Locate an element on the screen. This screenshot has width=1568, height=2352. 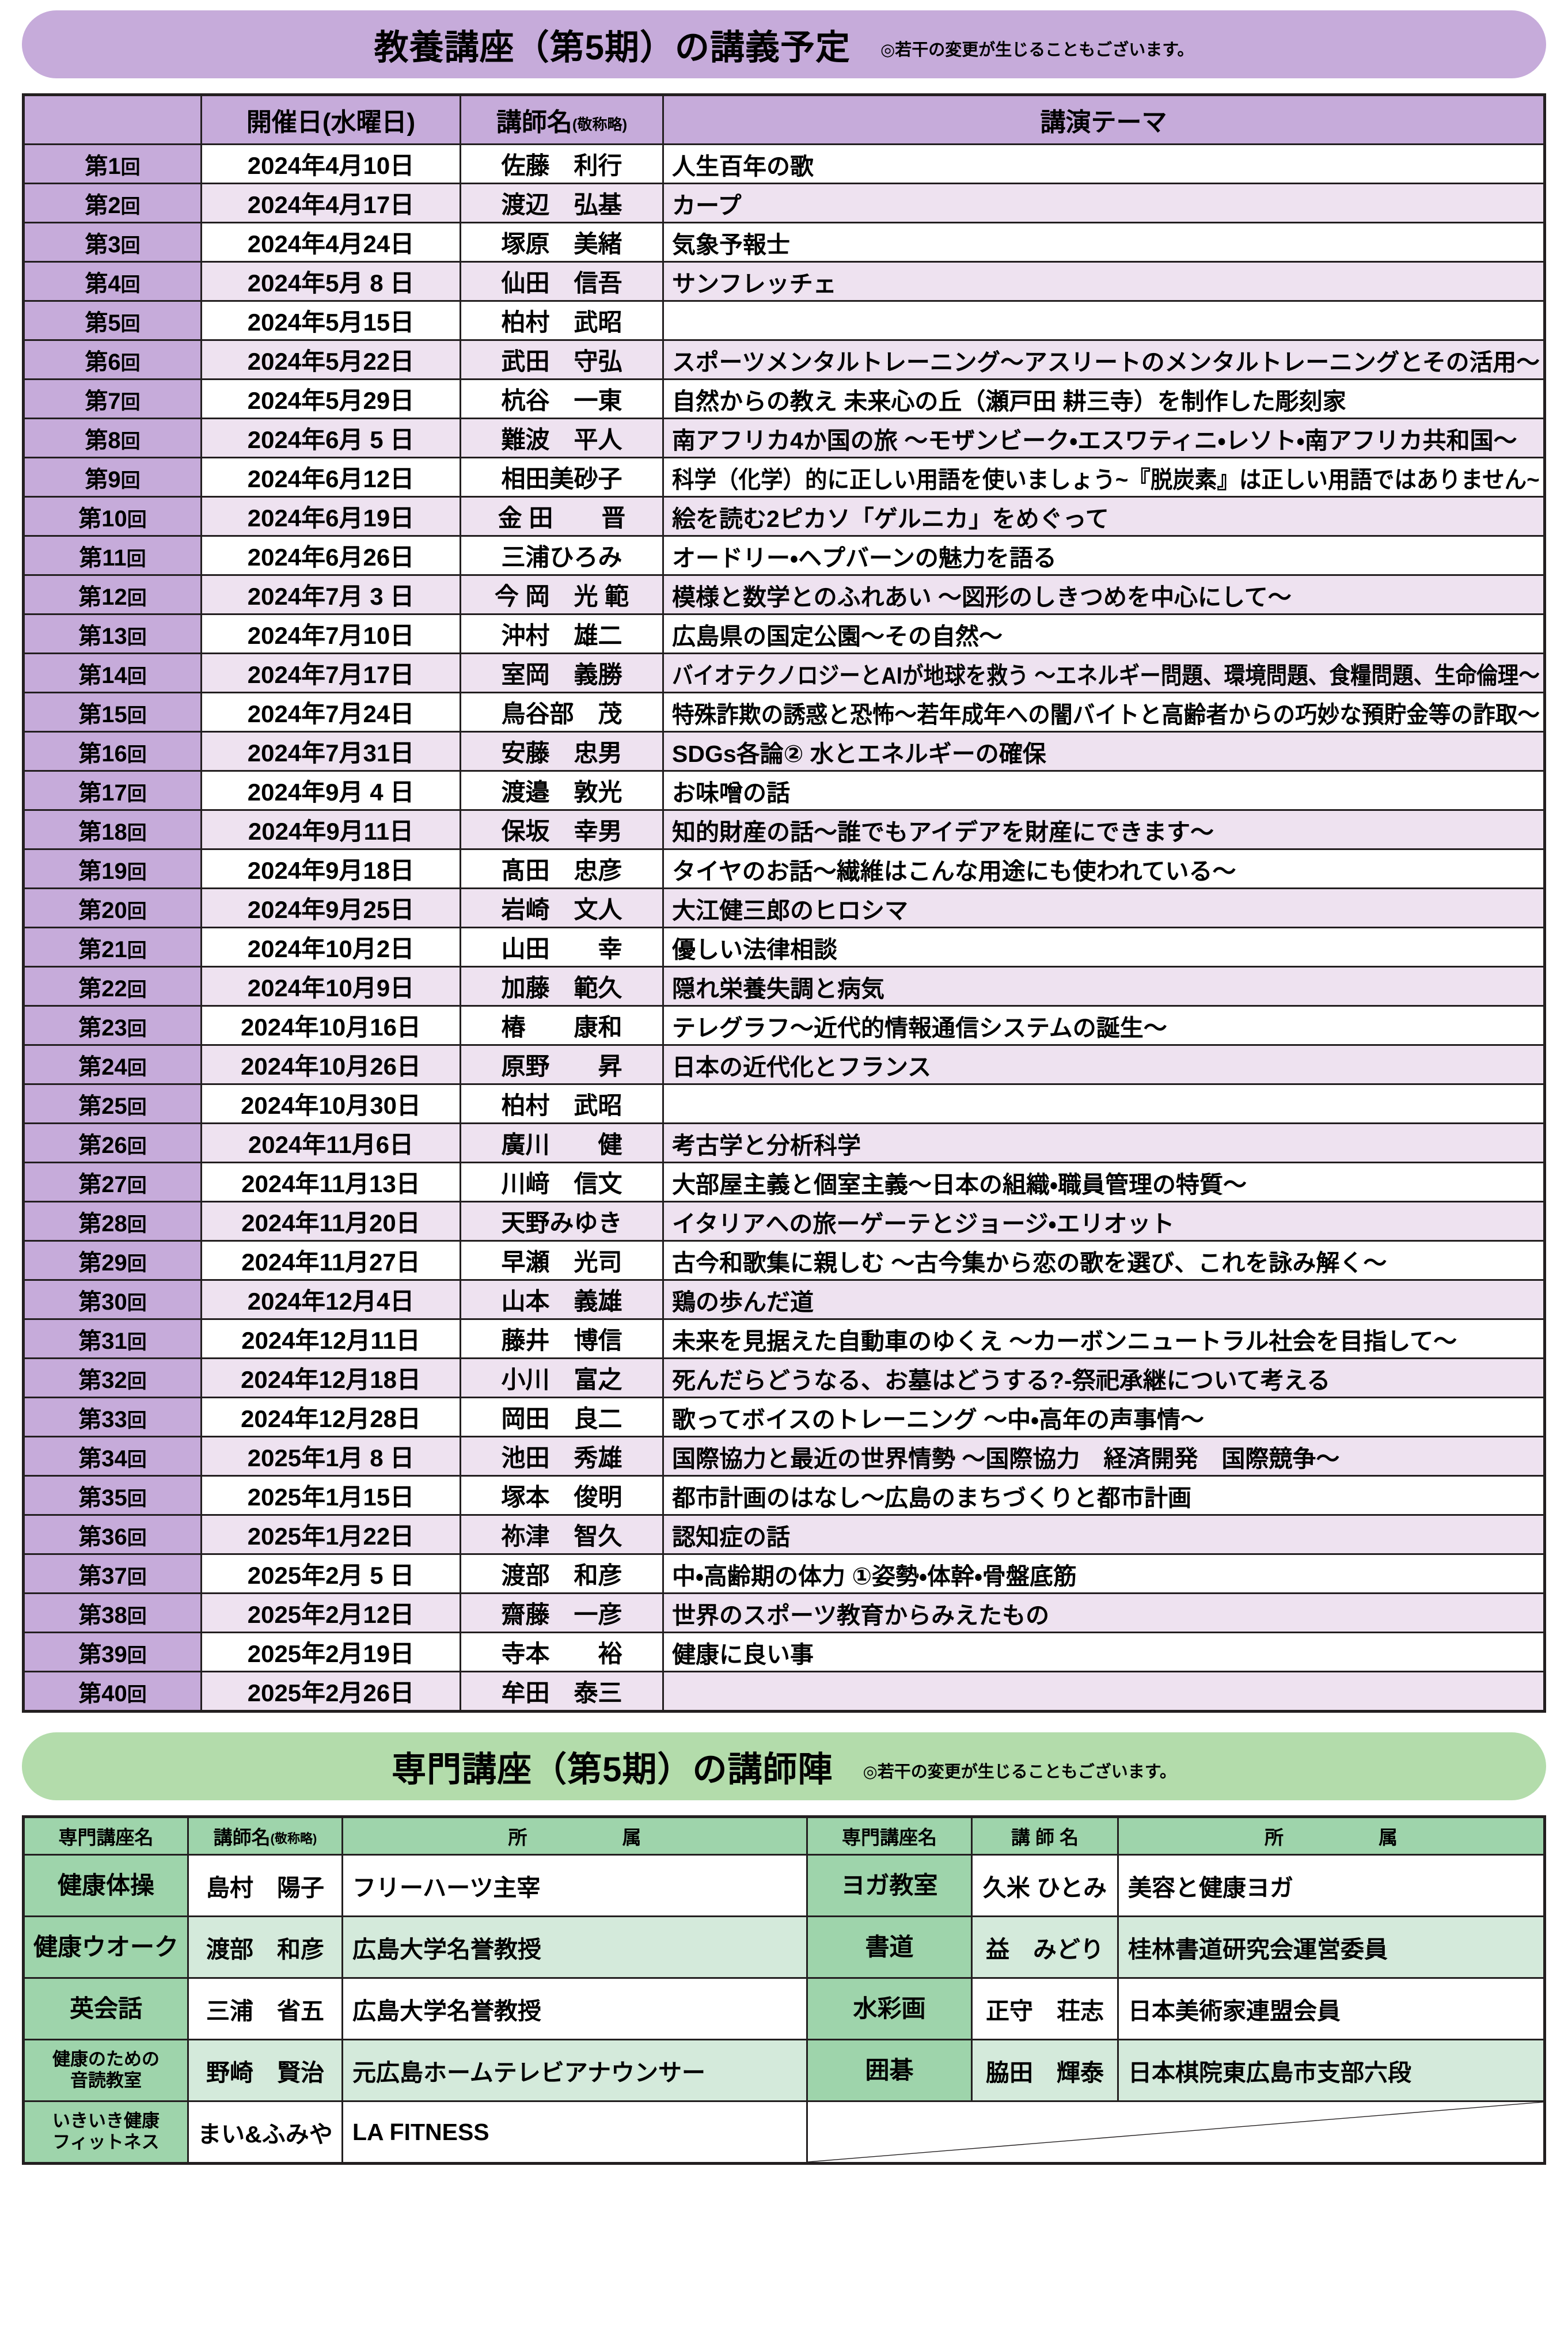
session-theme: スポーツメンタルトレーニング～アスリートのメンタルトレーニングとその活用～ is located at coordinates (1104, 359).